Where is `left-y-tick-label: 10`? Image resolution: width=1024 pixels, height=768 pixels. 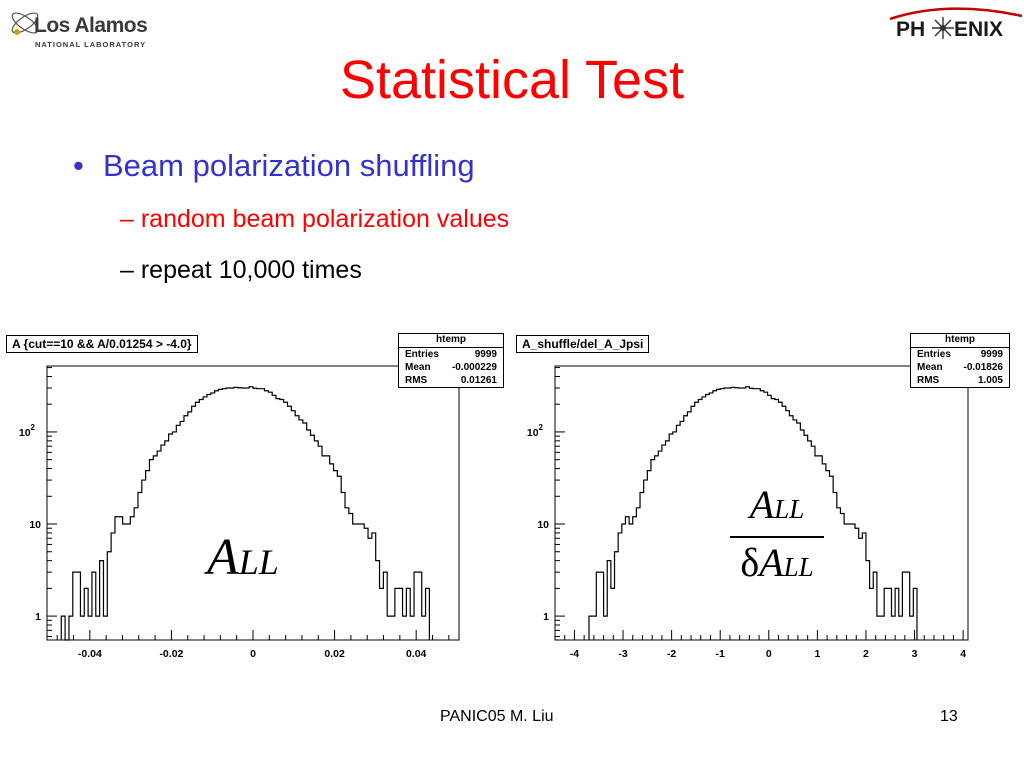
left-y-tick-label: 10 is located at coordinates (35, 525).